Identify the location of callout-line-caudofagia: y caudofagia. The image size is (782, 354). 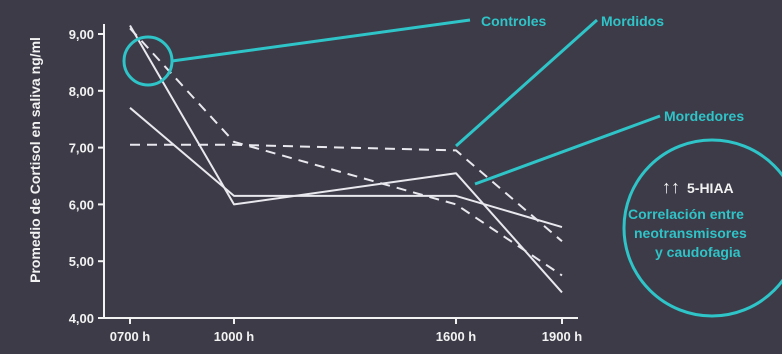
(698, 252).